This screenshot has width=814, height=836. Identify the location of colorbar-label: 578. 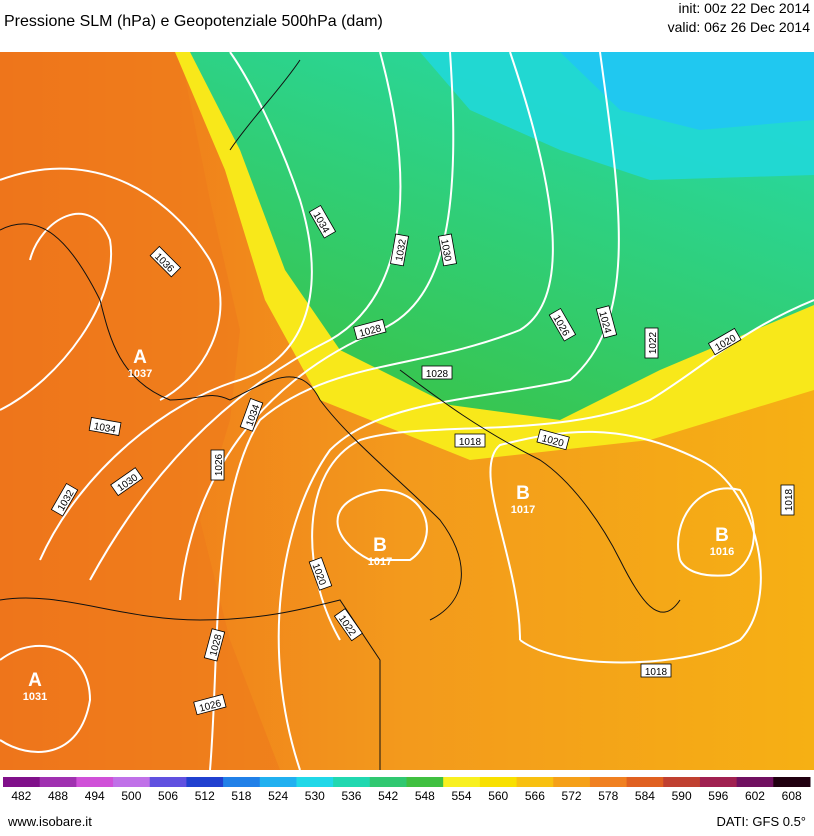
(608, 796).